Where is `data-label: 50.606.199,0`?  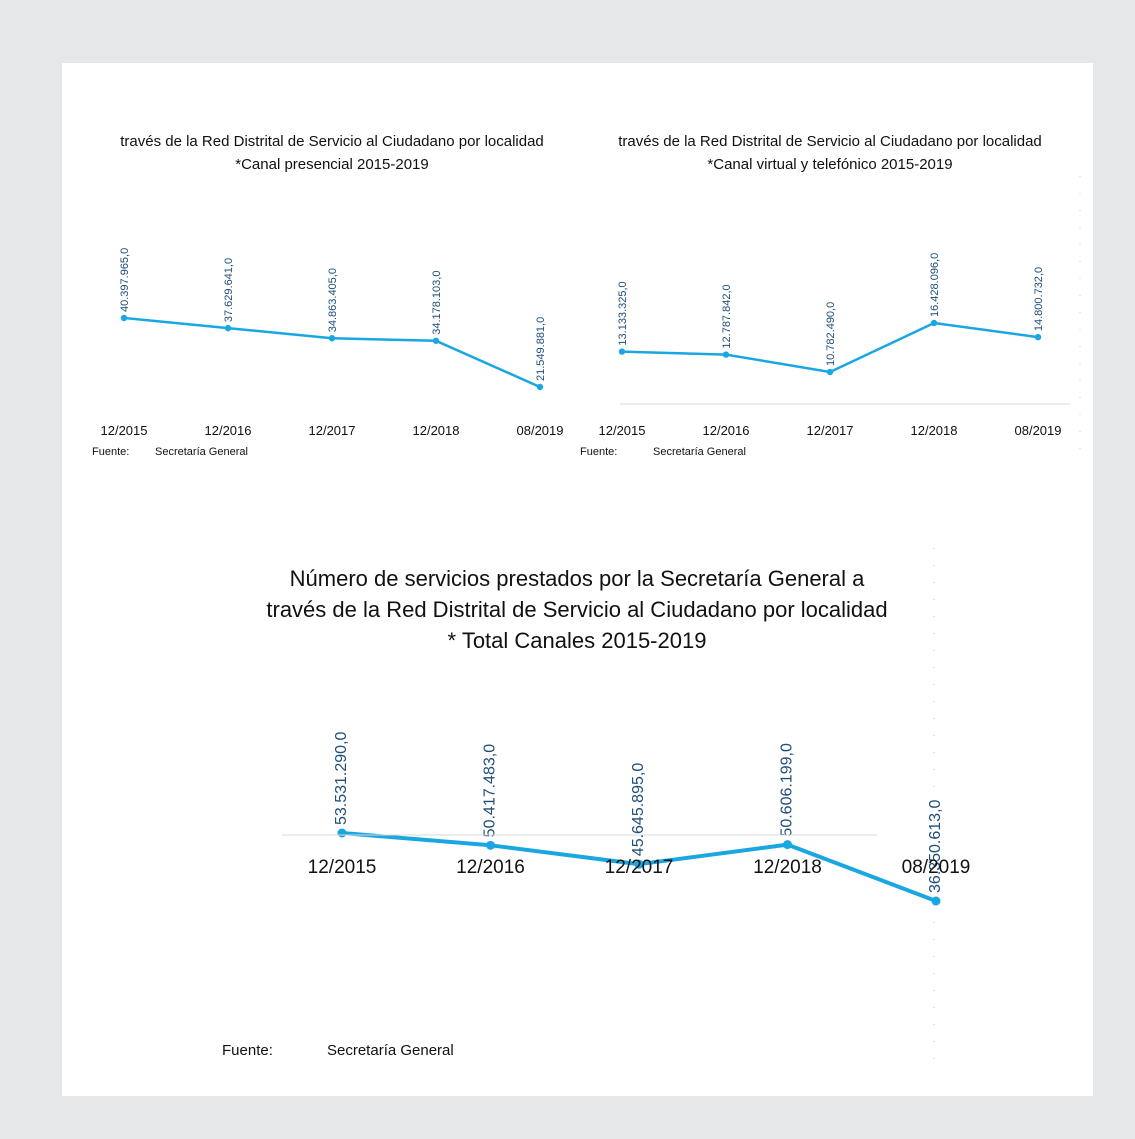
data-label: 50.606.199,0 is located at coordinates (787, 790).